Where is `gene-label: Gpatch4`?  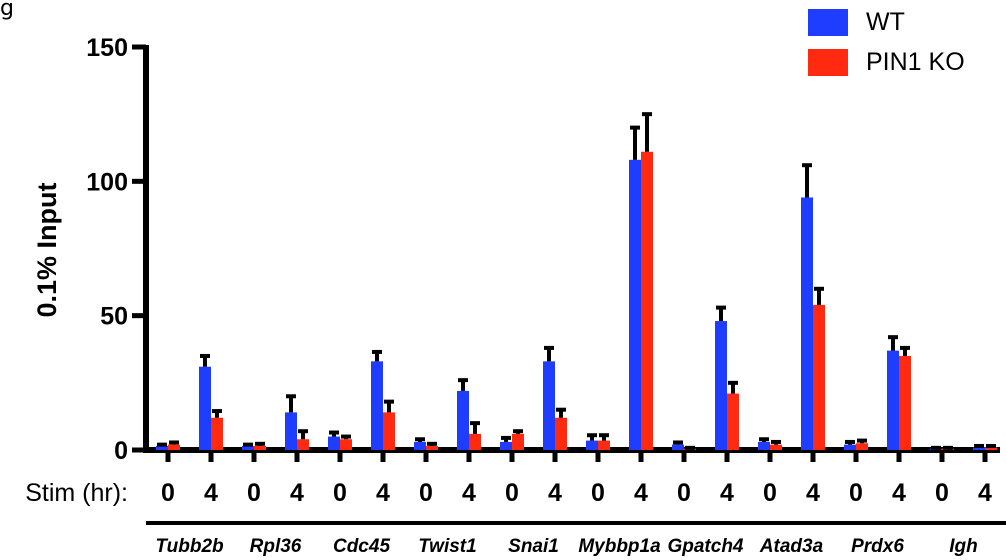 gene-label: Gpatch4 is located at coordinates (705, 546).